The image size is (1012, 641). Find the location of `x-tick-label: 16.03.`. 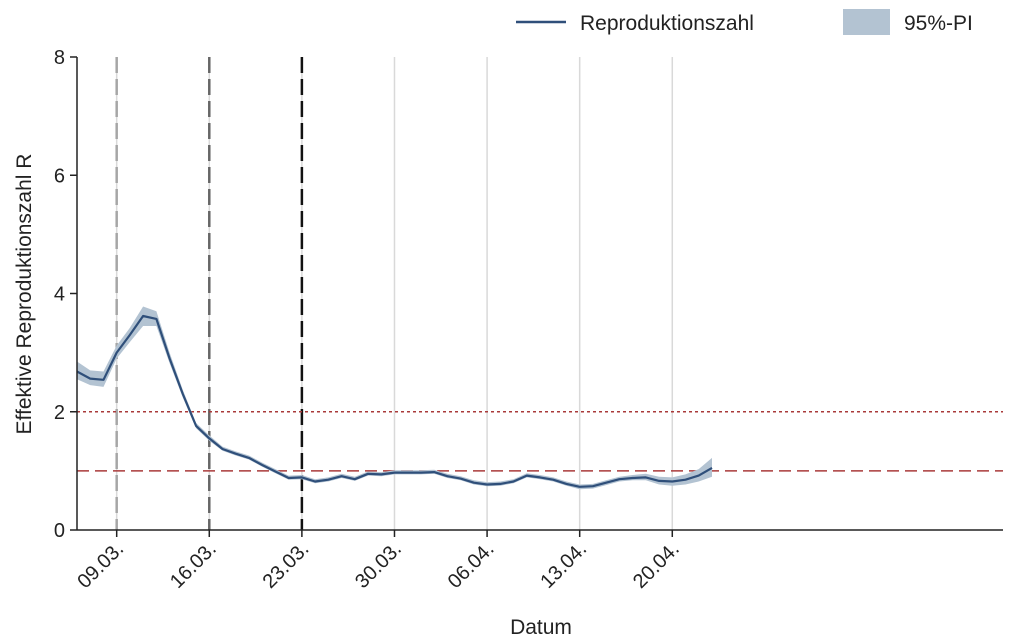

x-tick-label: 16.03. is located at coordinates (193, 565).